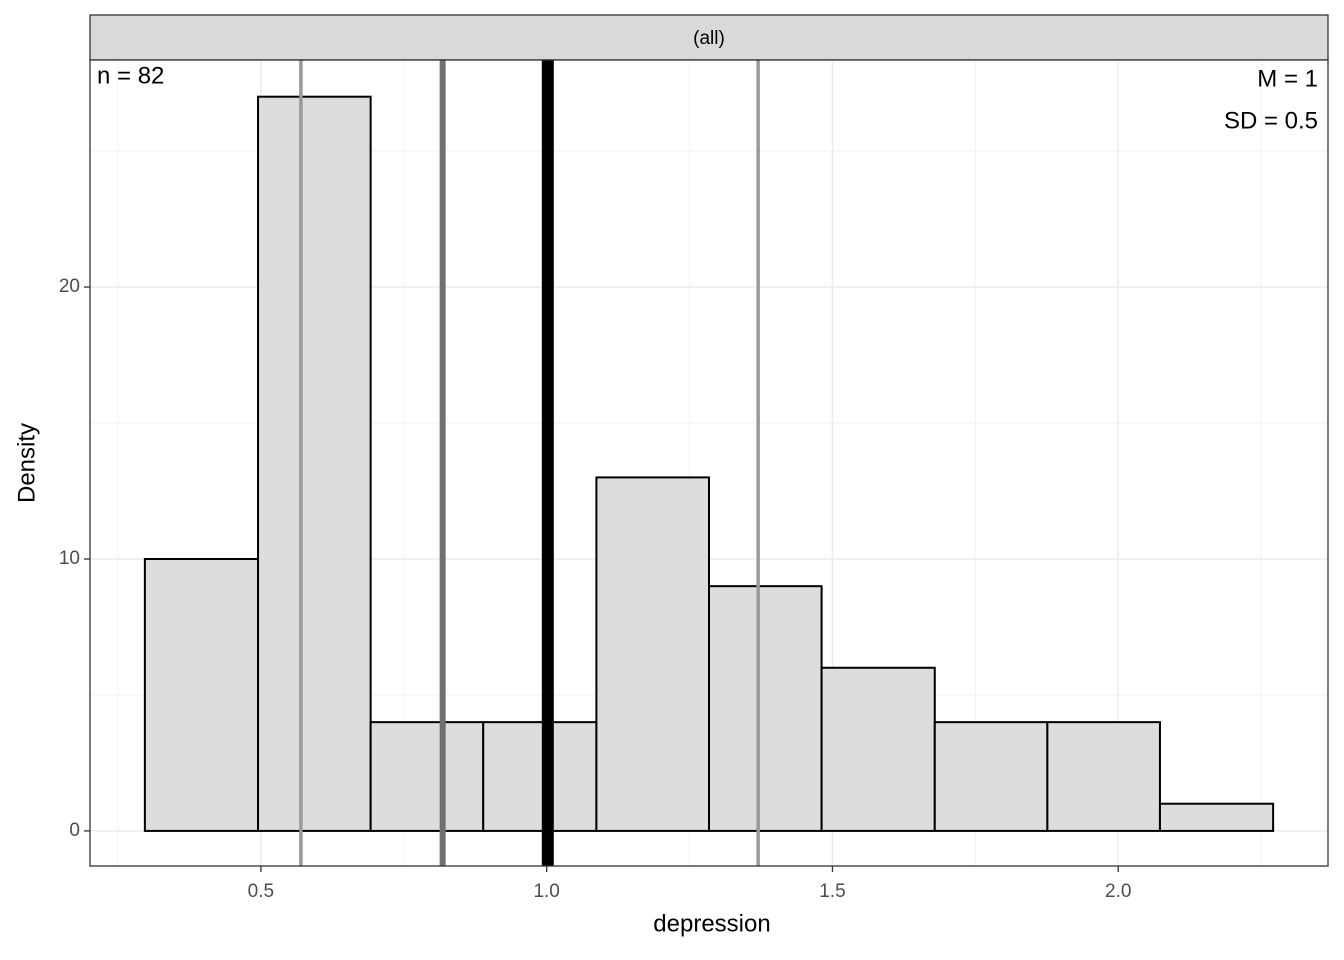  Describe the element at coordinates (1271, 120) in the screenshot. I see `annotation: SD = 0.5` at that location.